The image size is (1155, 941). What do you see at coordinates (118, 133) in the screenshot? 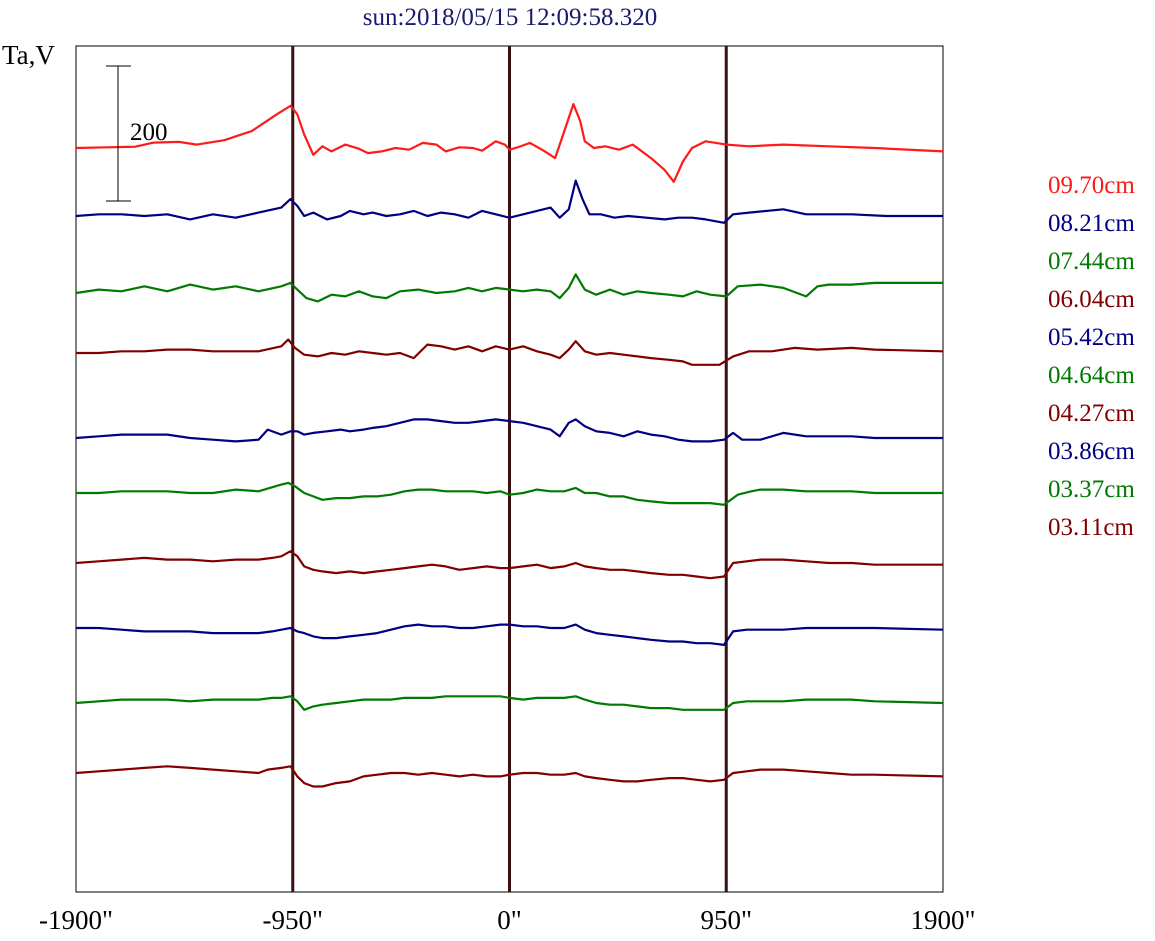
I see `scale-bar` at bounding box center [118, 133].